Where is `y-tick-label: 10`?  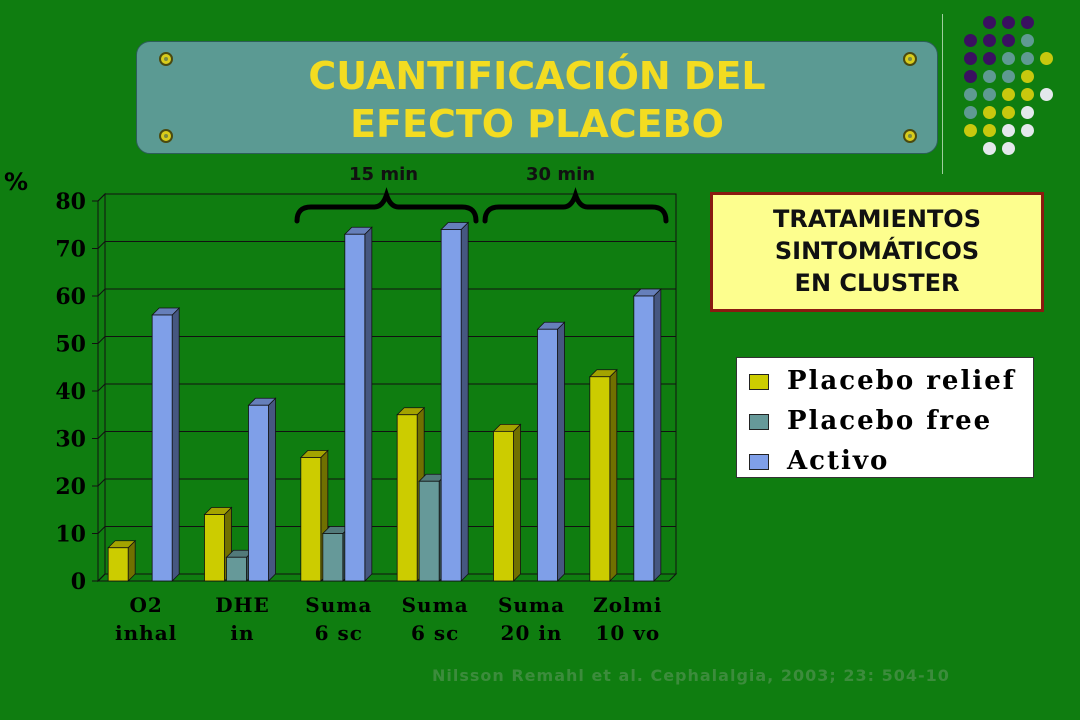
y-tick-label: 10 is located at coordinates (70, 535).